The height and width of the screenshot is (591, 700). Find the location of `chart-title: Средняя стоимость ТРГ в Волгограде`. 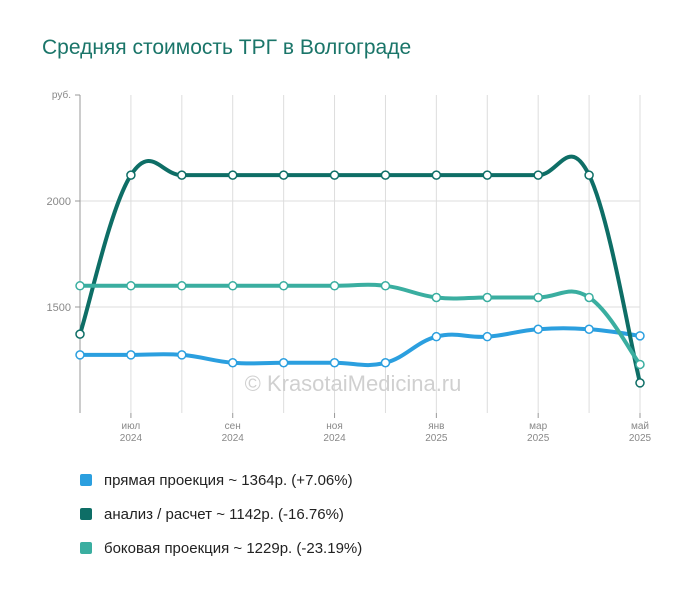

chart-title: Средняя стоимость ТРГ в Волгограде is located at coordinates (227, 47).